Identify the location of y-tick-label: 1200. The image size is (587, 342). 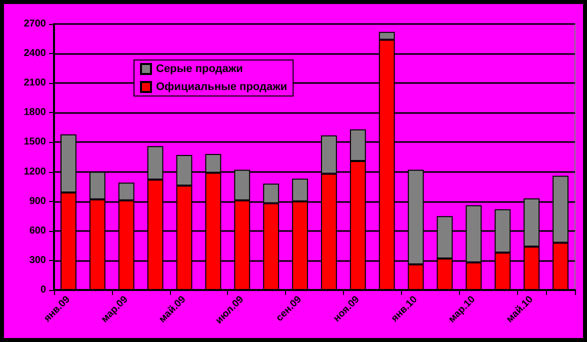
(35, 172).